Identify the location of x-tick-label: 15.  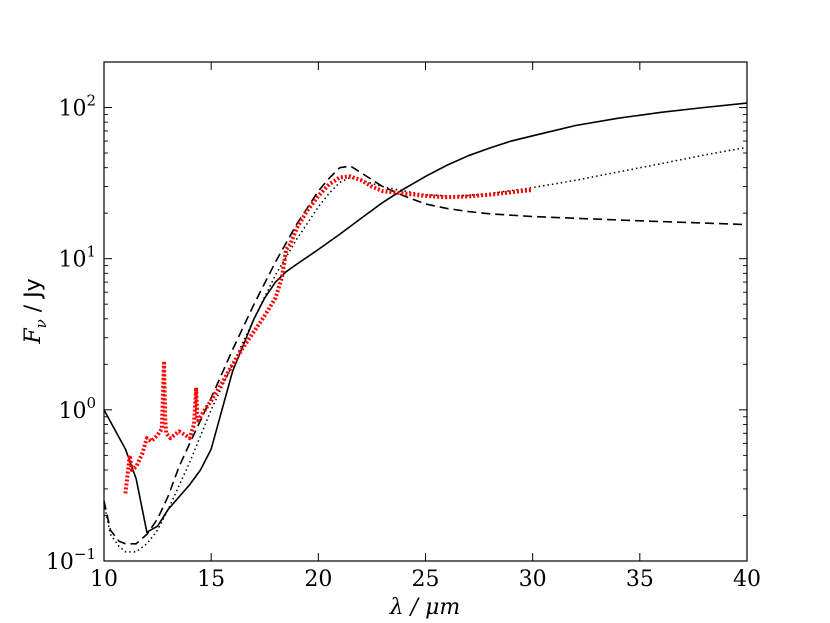
(211, 579).